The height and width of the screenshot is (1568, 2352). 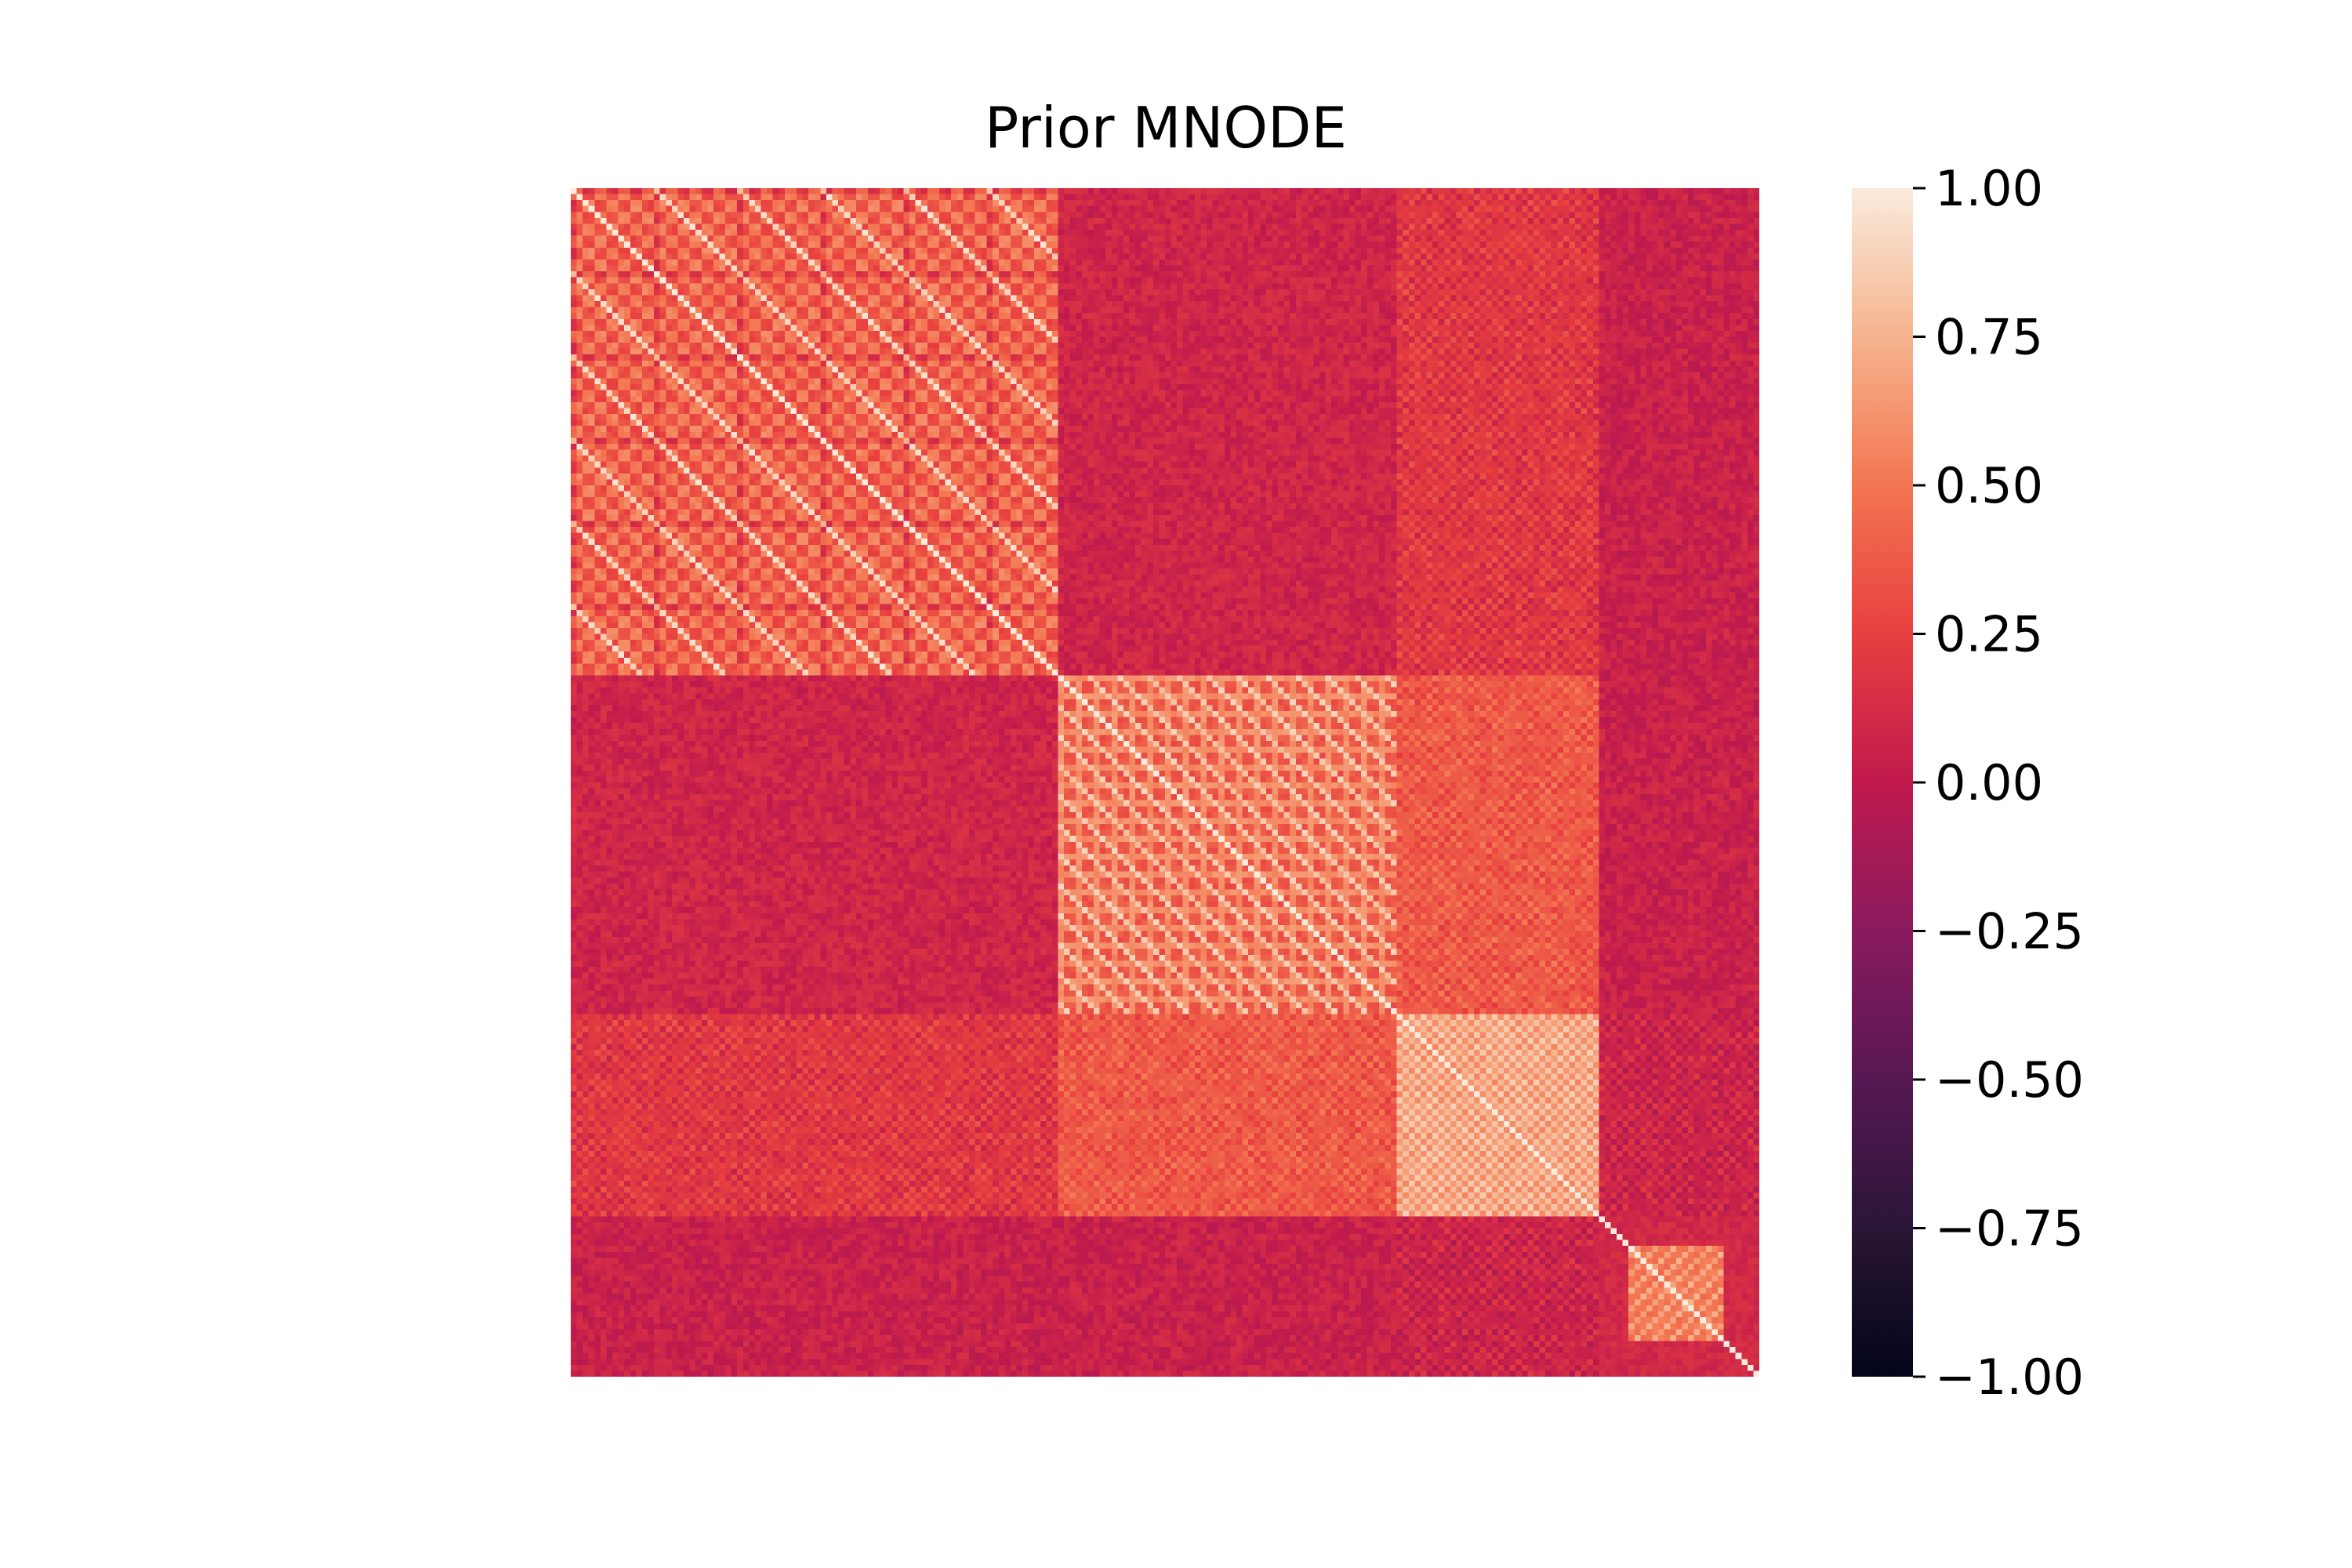 I want to click on colorbar-tick-label: −0.50, so click(x=2010, y=1080).